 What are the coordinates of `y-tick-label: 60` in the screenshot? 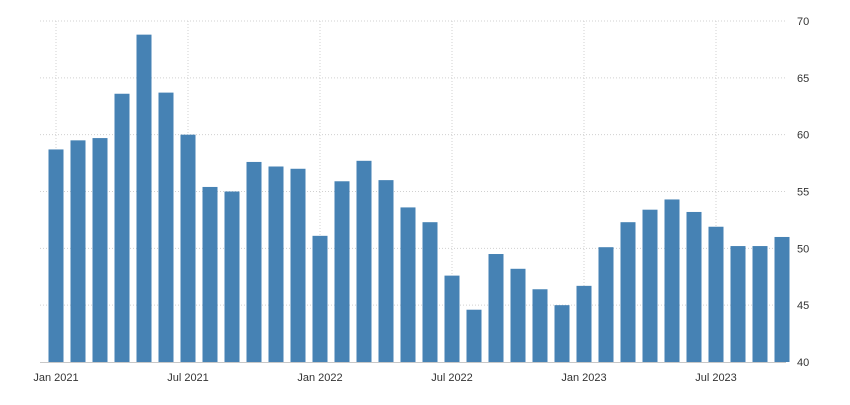 It's located at (803, 136).